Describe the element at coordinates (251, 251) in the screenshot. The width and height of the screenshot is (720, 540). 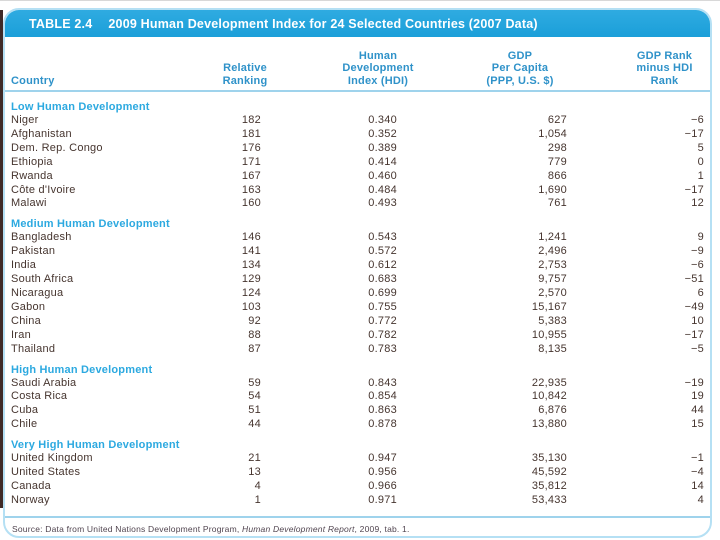
I see `relative-ranking-cell: 141` at that location.